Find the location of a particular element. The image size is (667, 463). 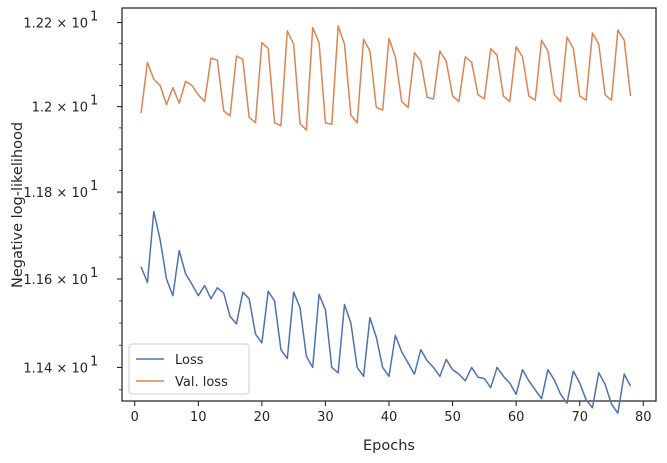

x-tick-label: 40 is located at coordinates (389, 417).